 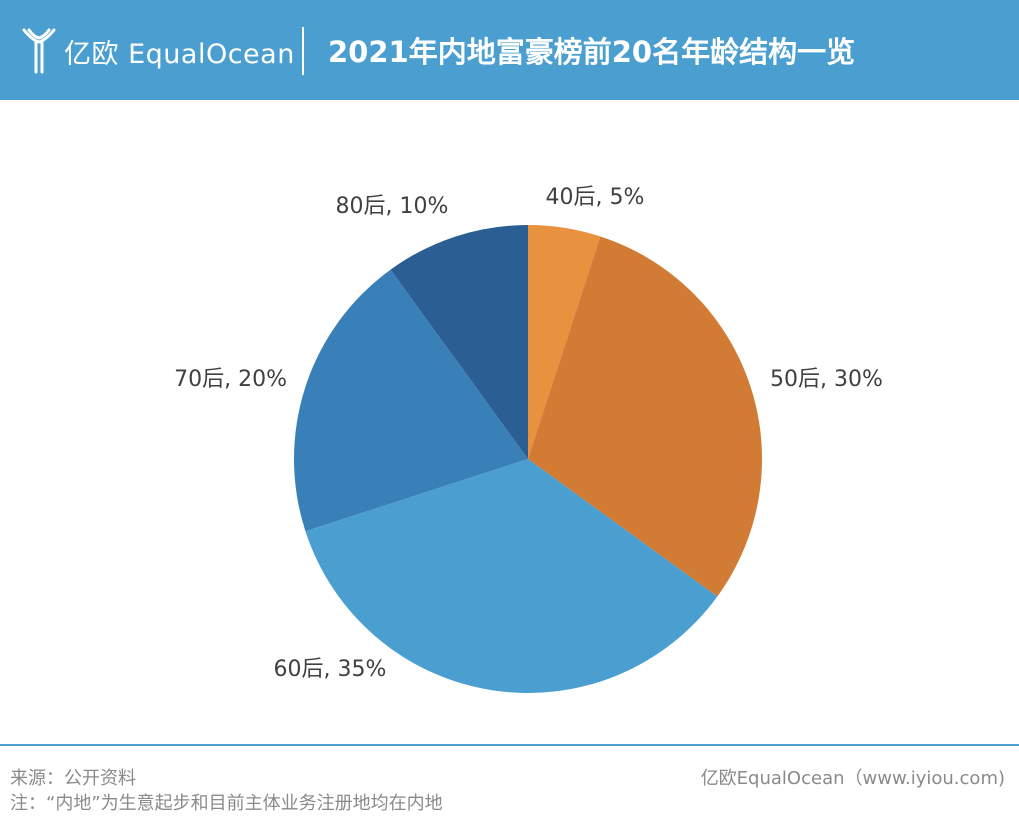 I want to click on note-text: 注：“内地”为生意起步和目前主体业务注册地均在内地, so click(x=226, y=803).